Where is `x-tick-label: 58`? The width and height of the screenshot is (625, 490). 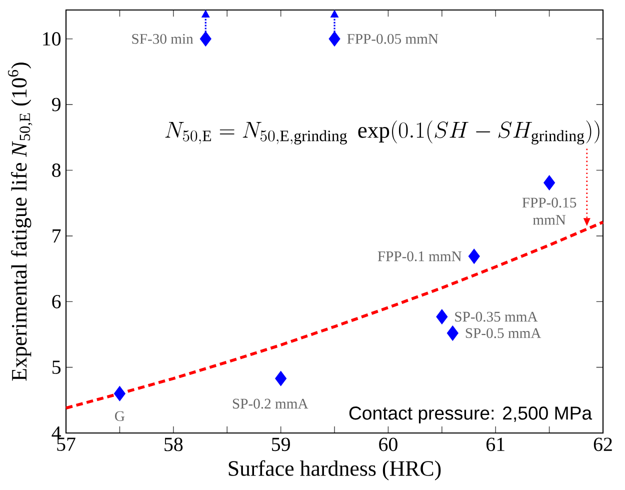
x-tick-label: 58 is located at coordinates (173, 445).